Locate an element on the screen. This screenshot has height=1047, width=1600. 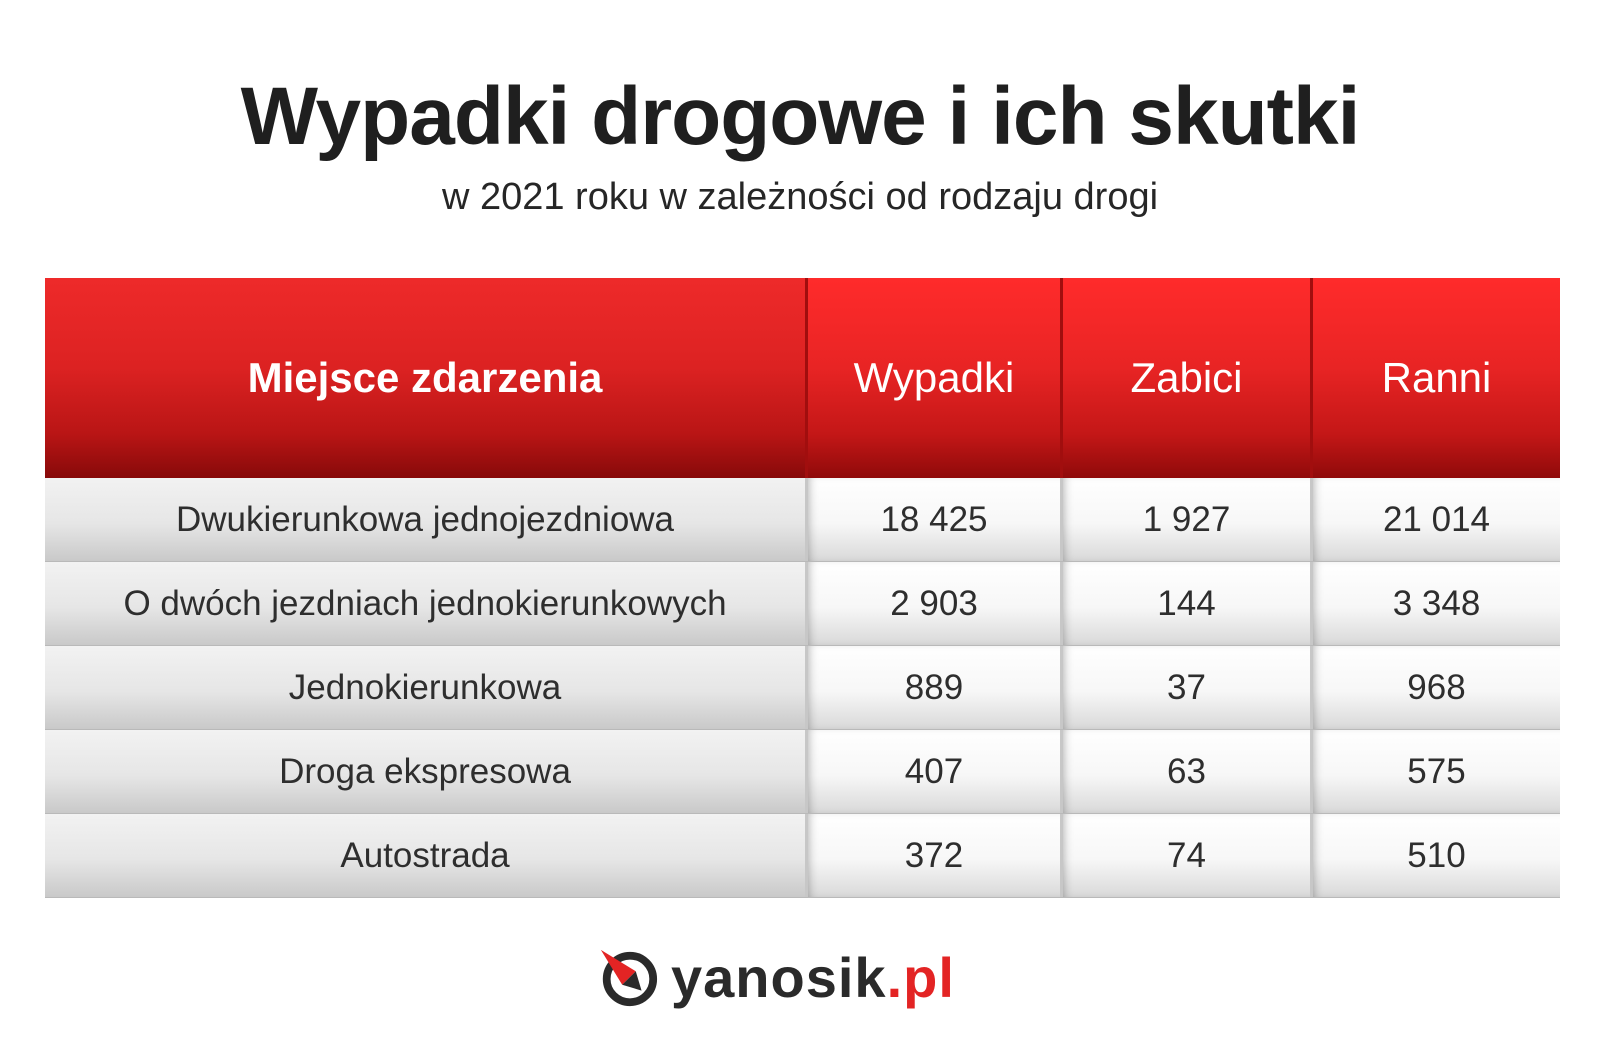
cell-location: Autostrada is located at coordinates (425, 855).